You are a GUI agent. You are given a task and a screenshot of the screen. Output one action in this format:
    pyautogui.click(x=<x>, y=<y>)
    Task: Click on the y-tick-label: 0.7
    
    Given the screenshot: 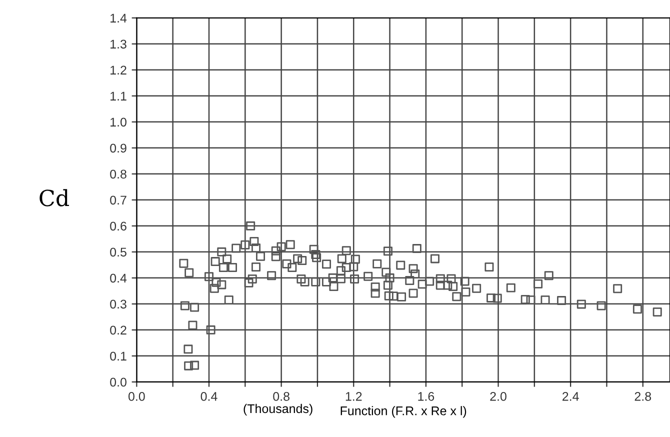 What is the action you would take?
    pyautogui.click(x=118, y=200)
    